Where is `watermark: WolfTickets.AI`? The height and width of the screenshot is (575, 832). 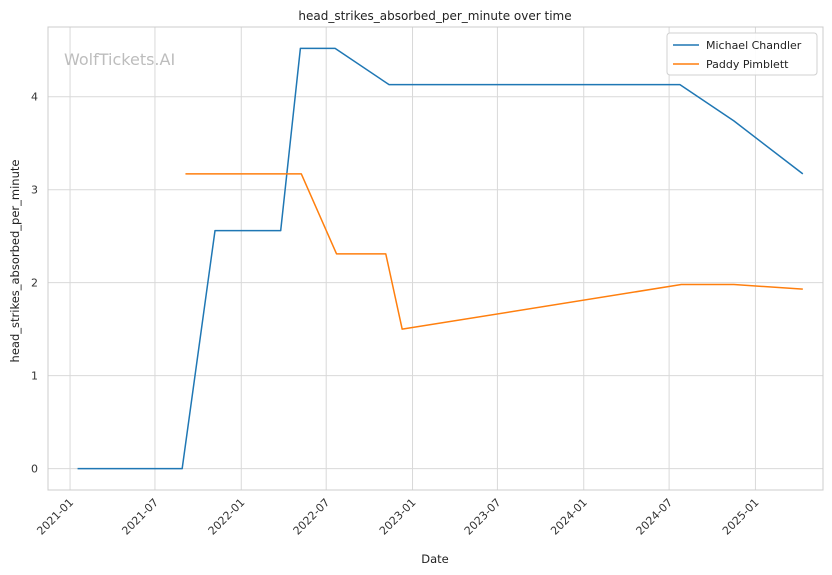
watermark: WolfTickets.AI is located at coordinates (119, 59).